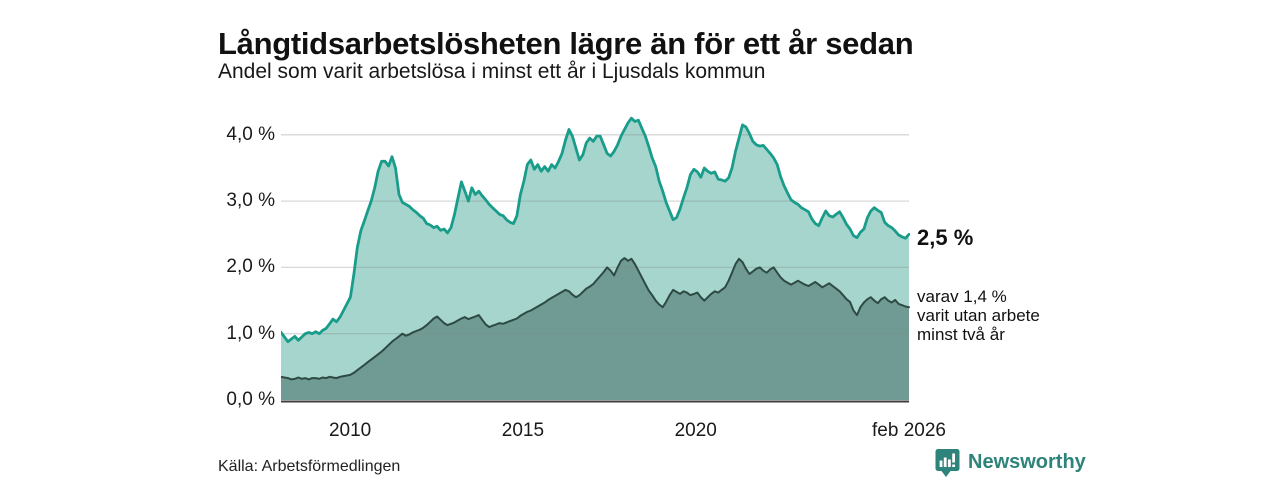 This screenshot has width=1280, height=480. Describe the element at coordinates (523, 430) in the screenshot. I see `x-axis-tick-2015: 2015` at that location.